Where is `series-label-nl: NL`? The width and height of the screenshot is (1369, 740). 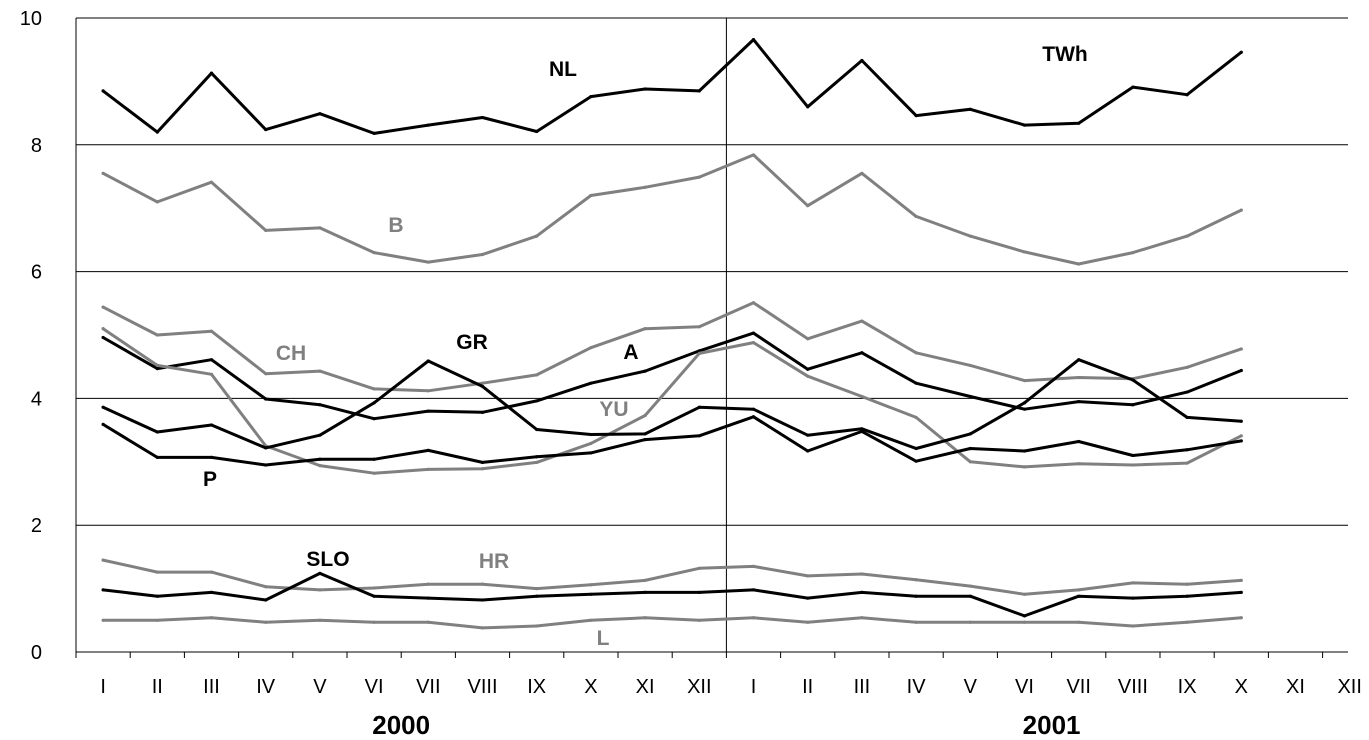
series-label-nl: NL is located at coordinates (563, 69).